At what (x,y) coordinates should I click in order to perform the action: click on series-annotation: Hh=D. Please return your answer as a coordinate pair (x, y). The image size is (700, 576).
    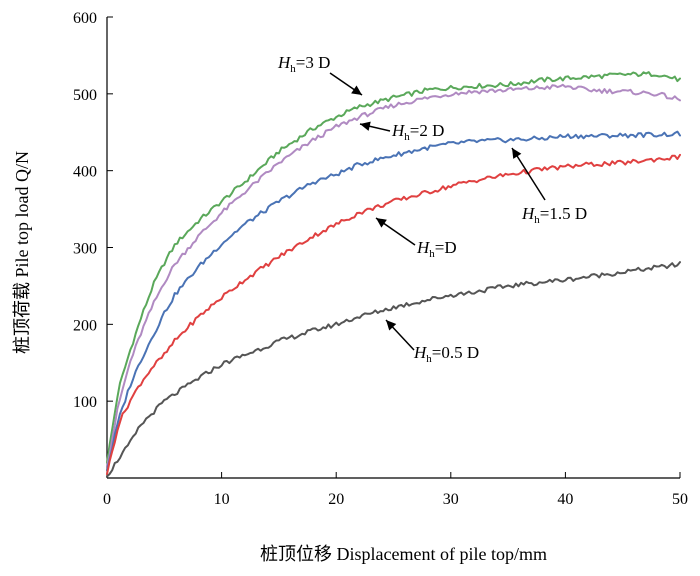
    Looking at the image, I should click on (416, 238).